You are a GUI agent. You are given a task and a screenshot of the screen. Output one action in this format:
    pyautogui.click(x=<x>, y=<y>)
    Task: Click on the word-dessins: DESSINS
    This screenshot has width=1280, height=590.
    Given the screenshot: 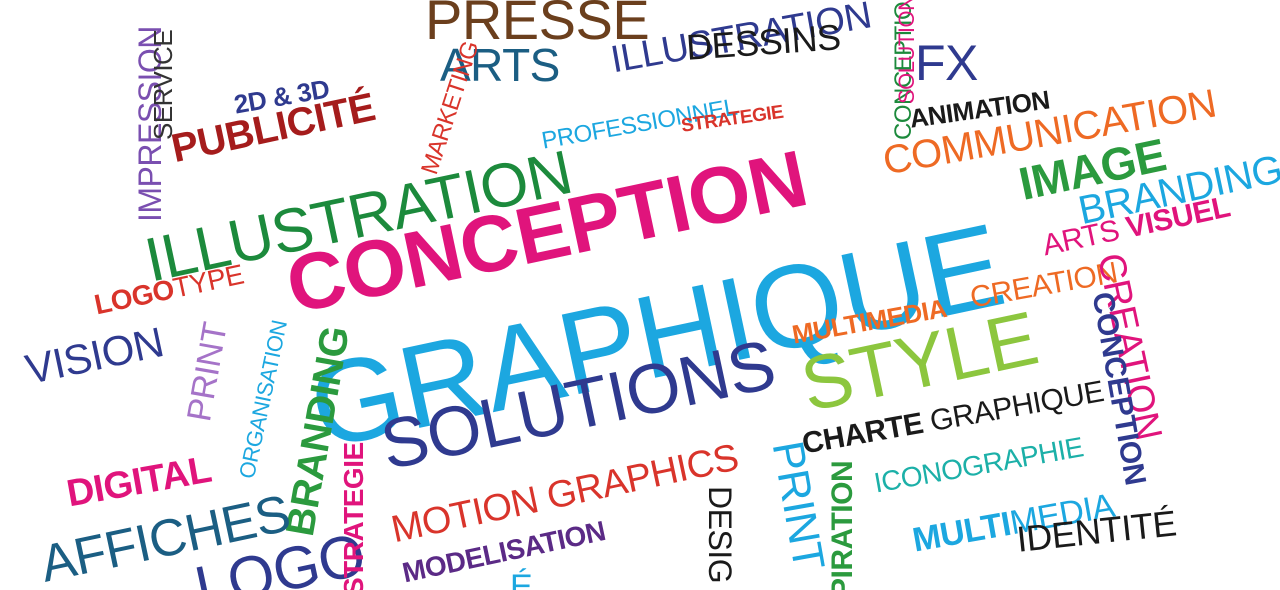 What is the action you would take?
    pyautogui.click(x=763, y=42)
    